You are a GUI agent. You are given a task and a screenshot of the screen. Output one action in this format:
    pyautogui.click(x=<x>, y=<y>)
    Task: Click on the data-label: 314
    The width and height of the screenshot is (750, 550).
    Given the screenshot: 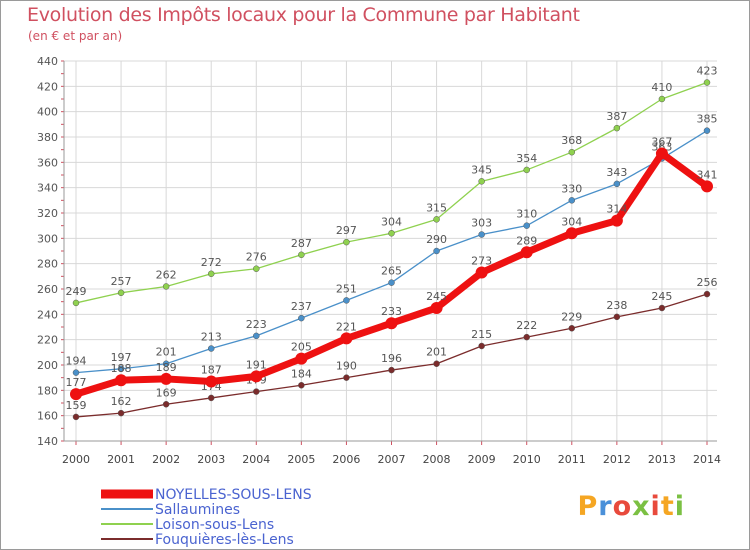 What is the action you would take?
    pyautogui.click(x=616, y=209)
    